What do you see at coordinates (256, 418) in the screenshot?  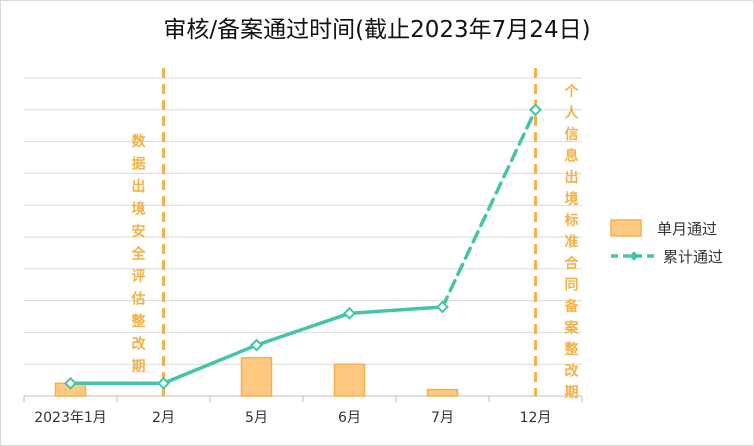 I see `x-tick-label: 5月` at bounding box center [256, 418].